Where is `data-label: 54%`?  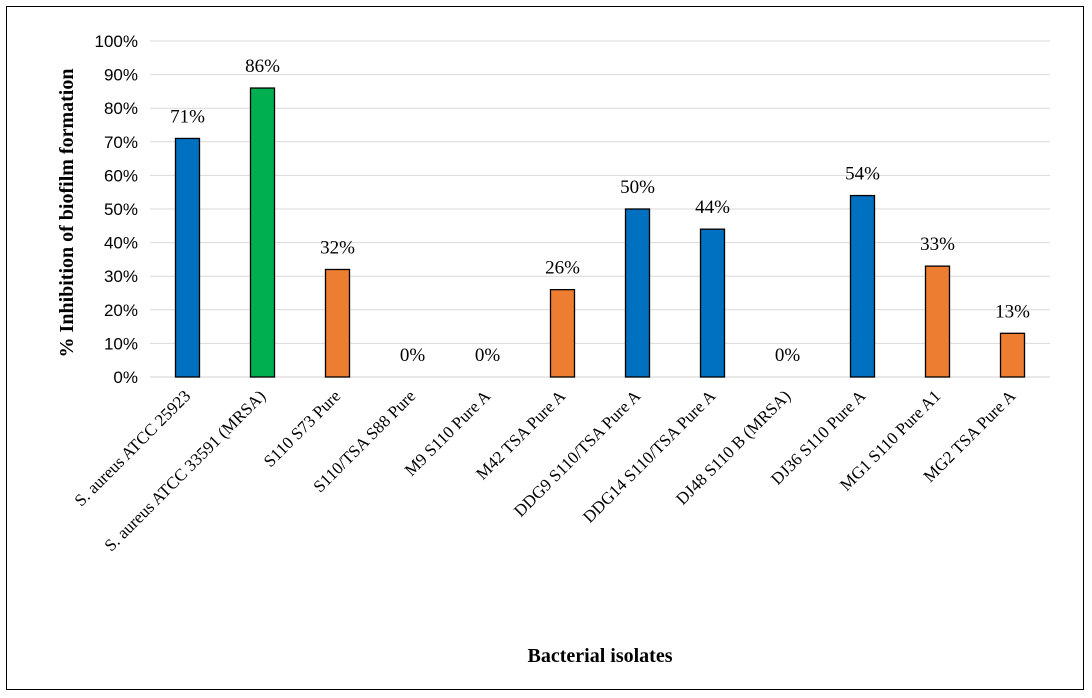 data-label: 54% is located at coordinates (862, 174).